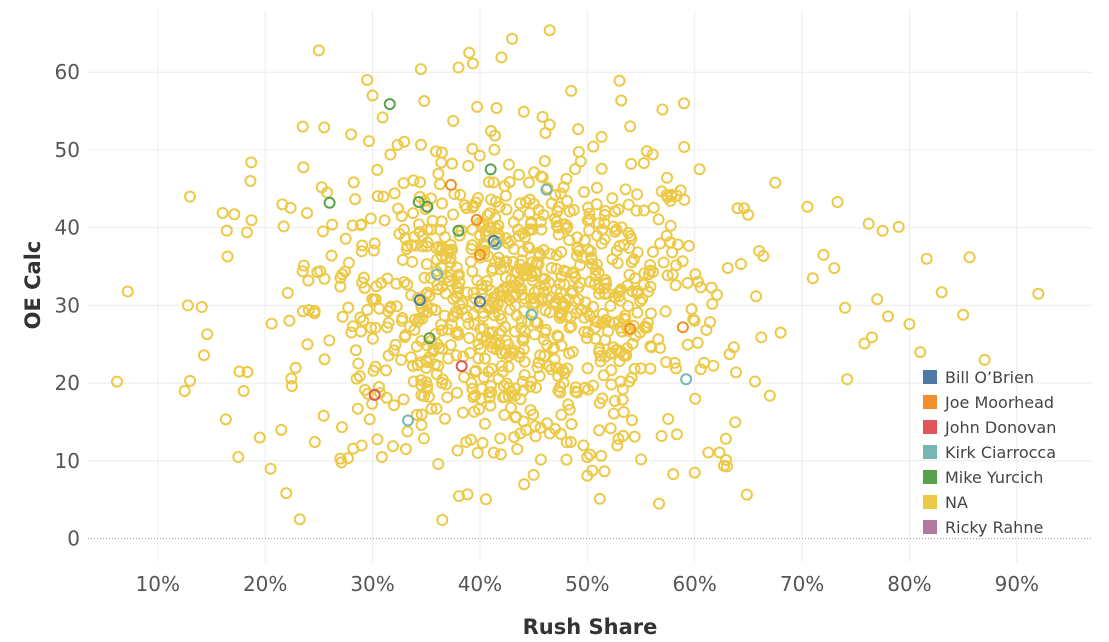 This screenshot has width=1109, height=642. I want to click on legend-swatch, so click(930, 377).